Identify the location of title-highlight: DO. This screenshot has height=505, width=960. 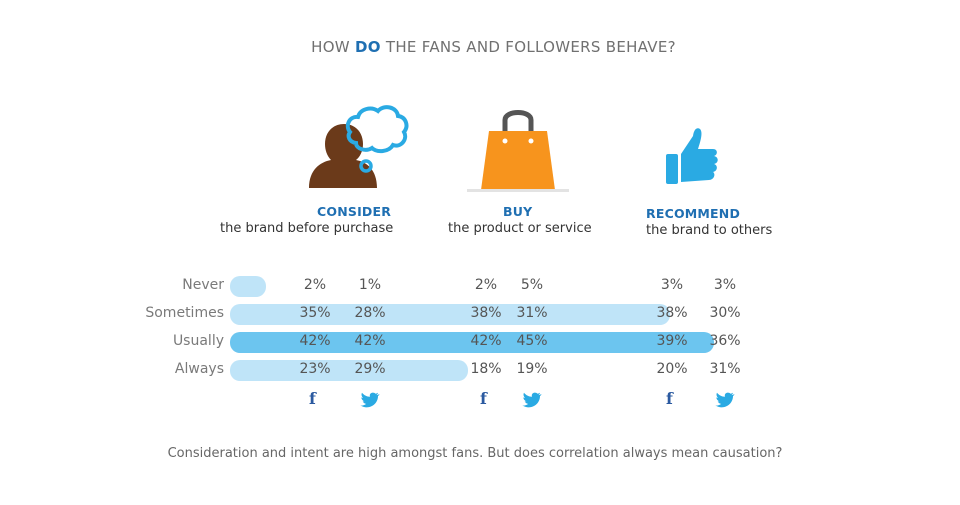
(368, 47).